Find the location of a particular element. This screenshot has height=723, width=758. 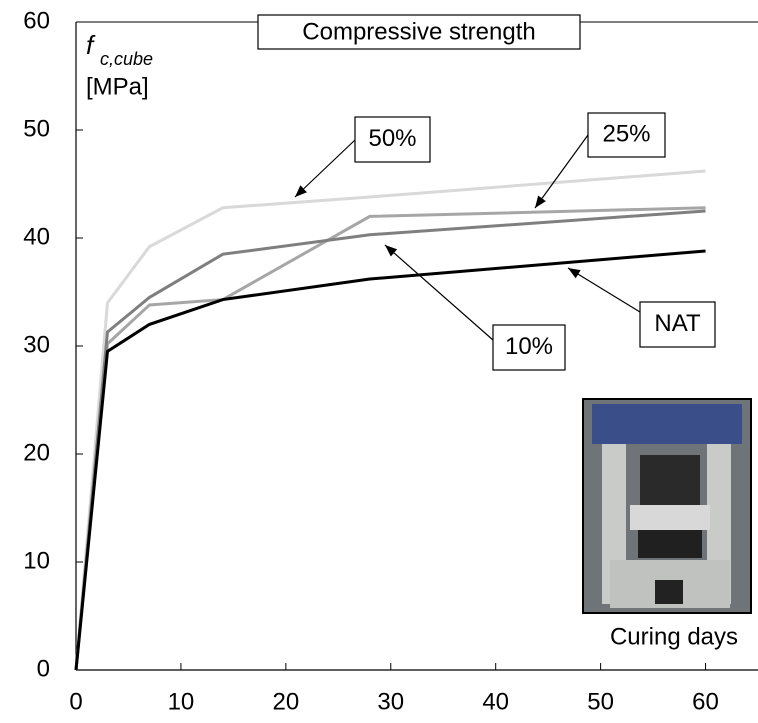

x-tick-label: 40 is located at coordinates (495, 701).